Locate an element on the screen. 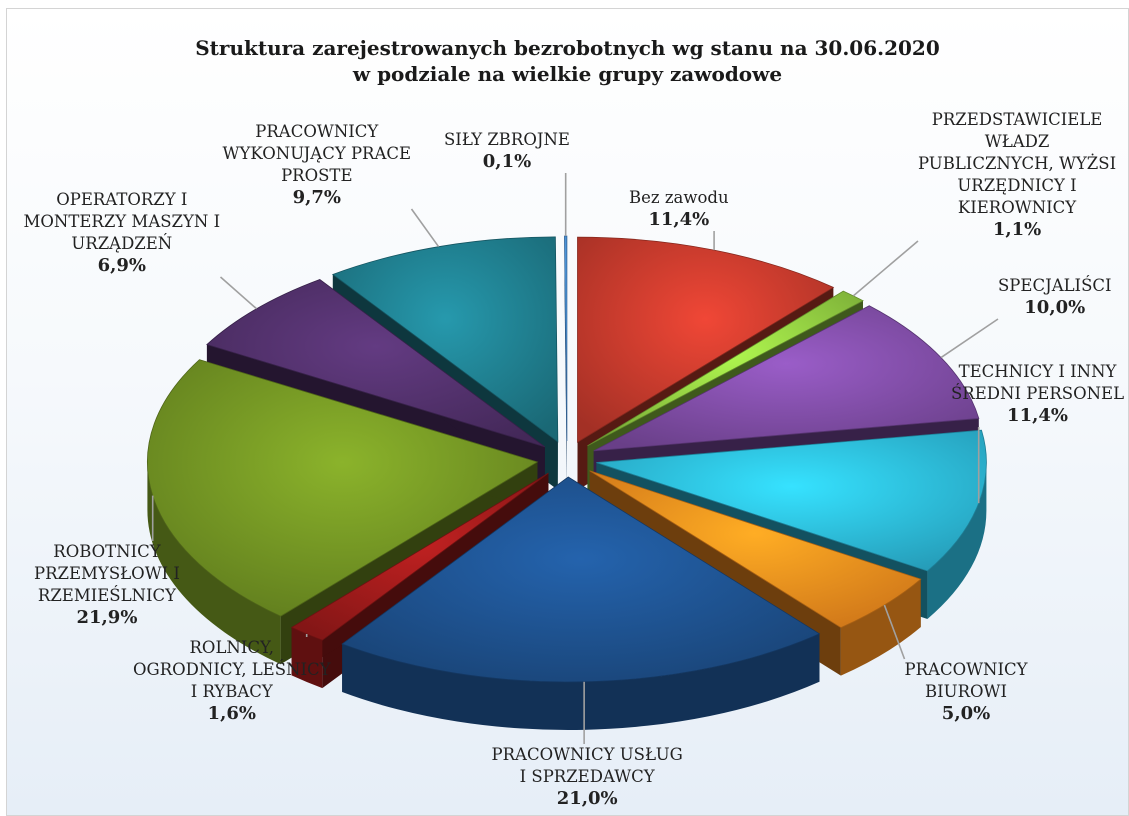  slice-label-5: PRACOWNICY USŁUG I SPRZEDAWCY 21,0% is located at coordinates (587, 777).